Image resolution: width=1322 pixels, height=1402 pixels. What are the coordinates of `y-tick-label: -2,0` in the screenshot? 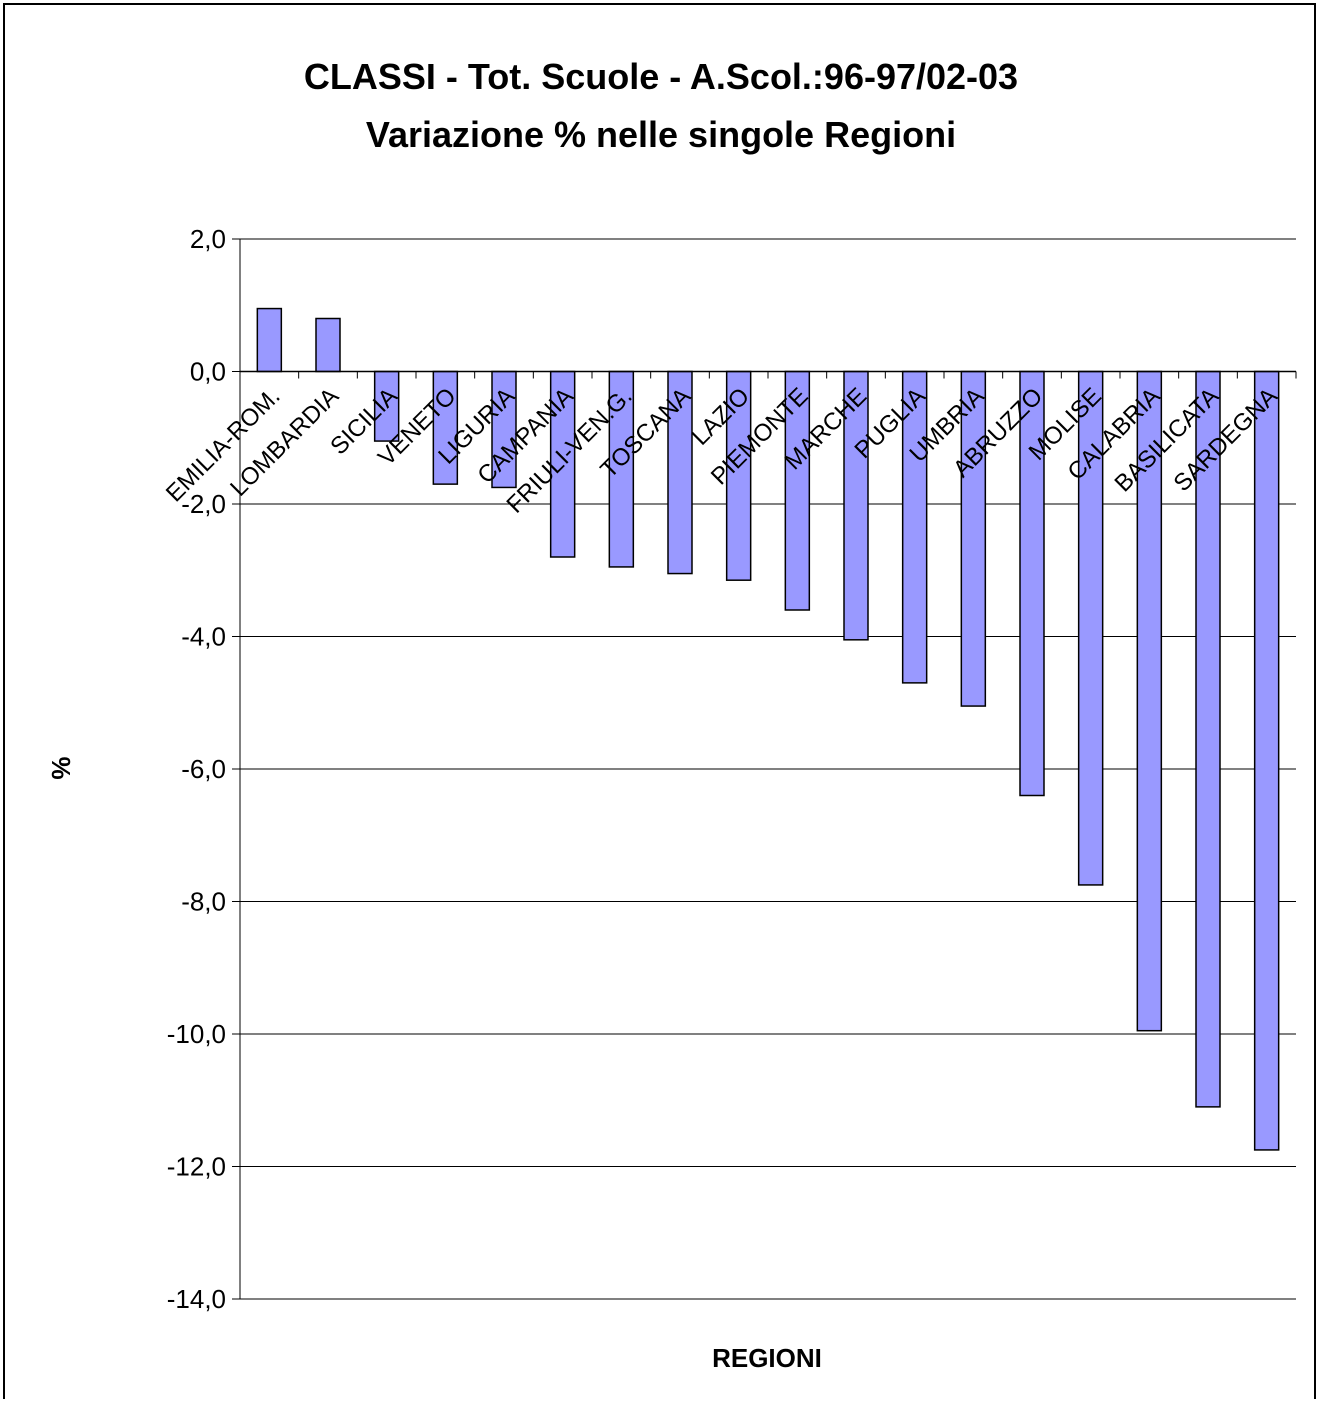 It's located at (203, 504).